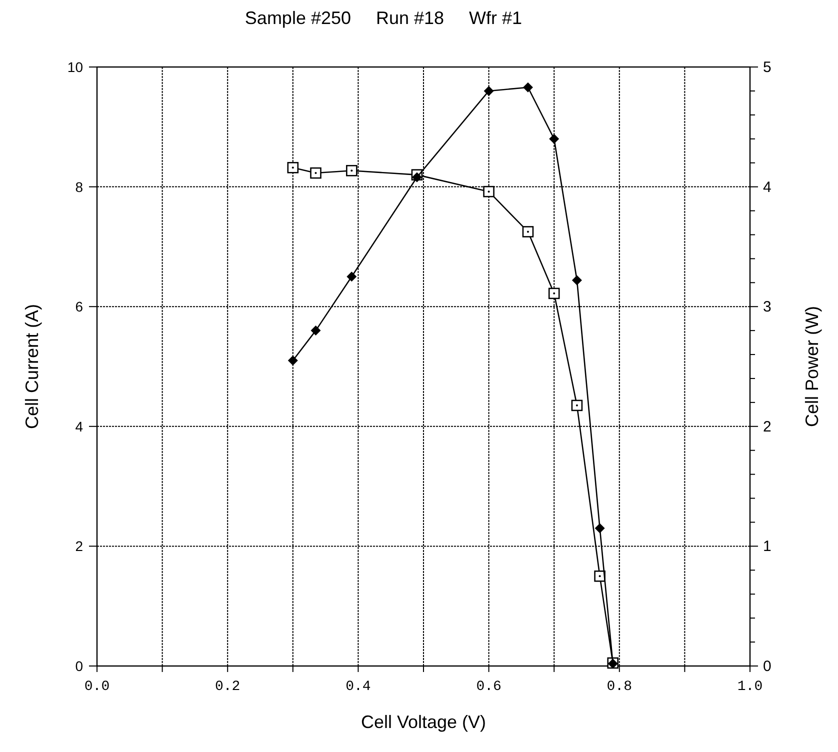 Image resolution: width=838 pixels, height=752 pixels. Describe the element at coordinates (767, 547) in the screenshot. I see `y2-tick-label: 1` at that location.